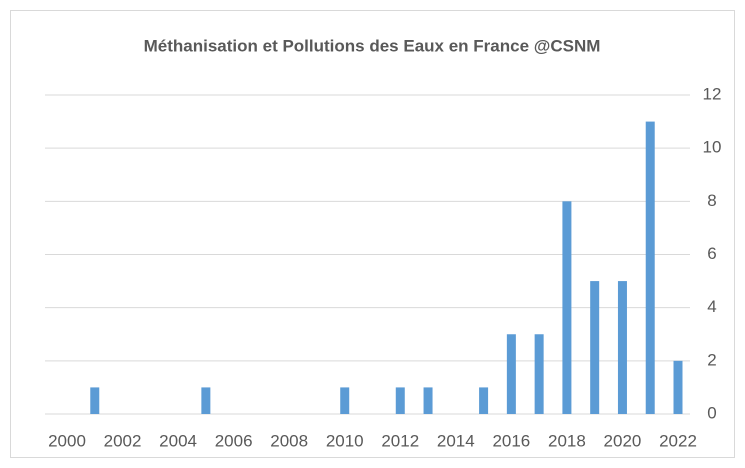  What do you see at coordinates (711, 200) in the screenshot?
I see `y-tick-label: 8` at bounding box center [711, 200].